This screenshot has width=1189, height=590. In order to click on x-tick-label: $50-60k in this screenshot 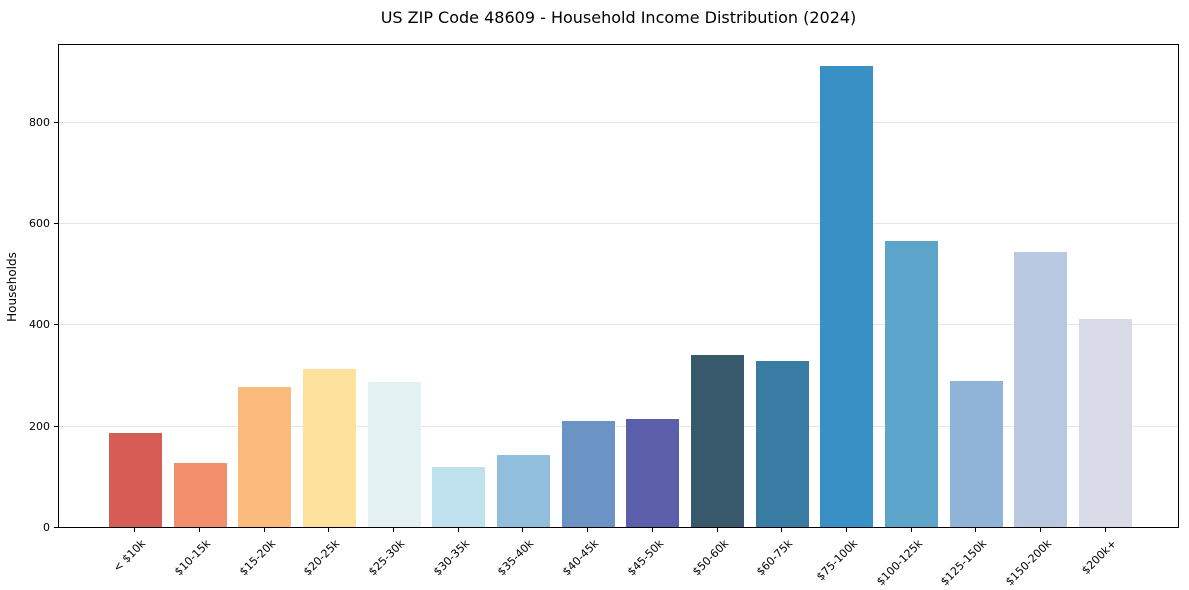, I will do `click(710, 558)`.